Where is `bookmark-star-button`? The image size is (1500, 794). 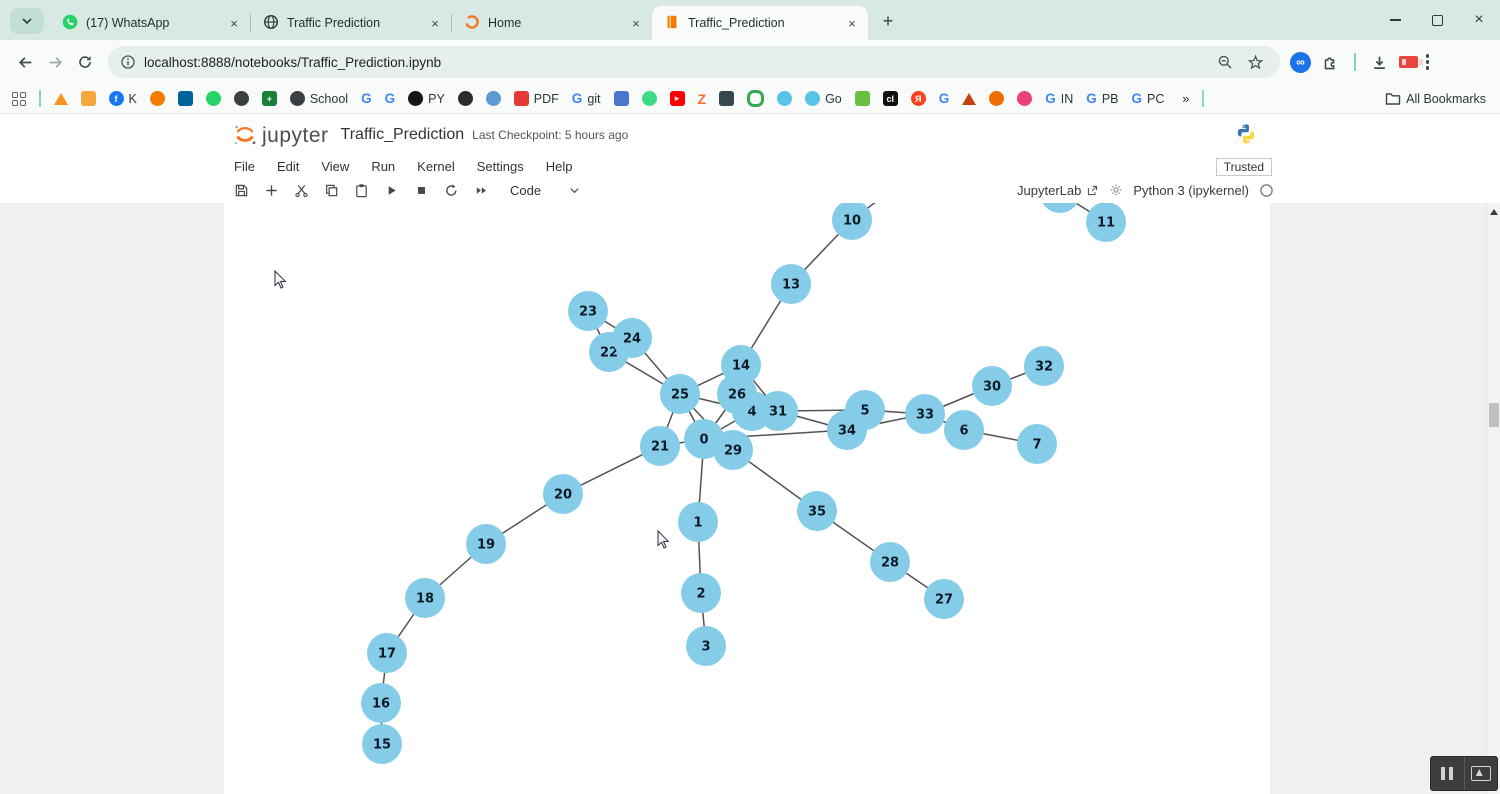
bookmark-star-button is located at coordinates (1255, 62).